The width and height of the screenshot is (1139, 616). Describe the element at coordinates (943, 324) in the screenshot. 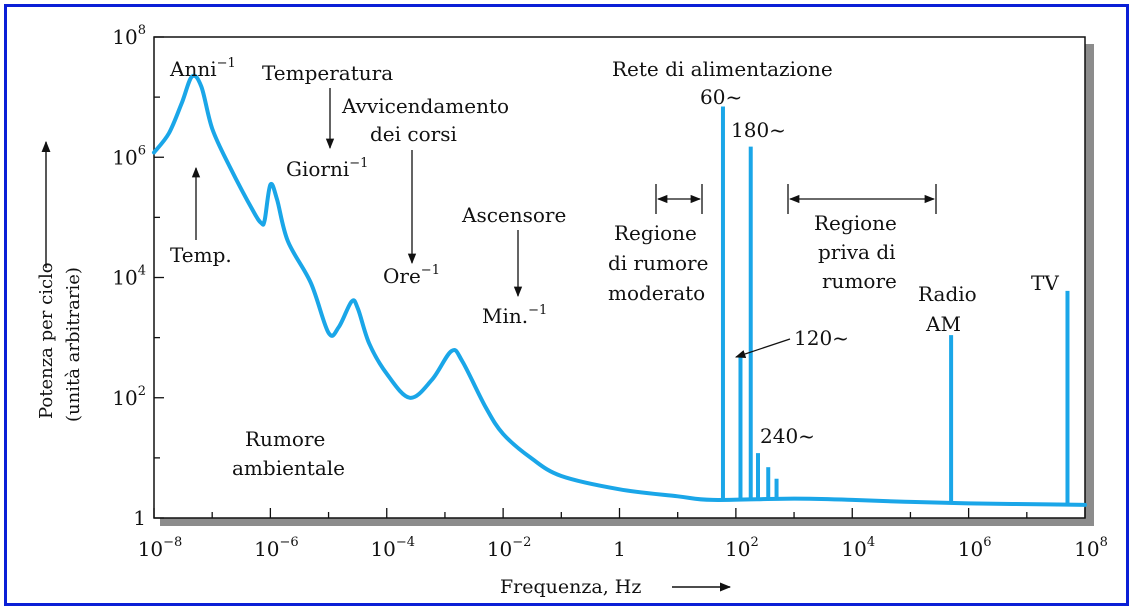

I see `annotation-radio-2: AM` at that location.